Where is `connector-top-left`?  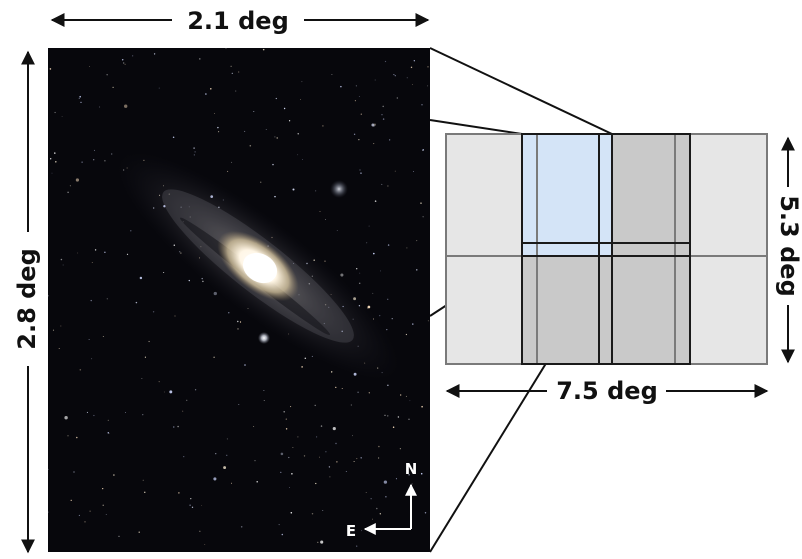 connector-top-left is located at coordinates (476, 127).